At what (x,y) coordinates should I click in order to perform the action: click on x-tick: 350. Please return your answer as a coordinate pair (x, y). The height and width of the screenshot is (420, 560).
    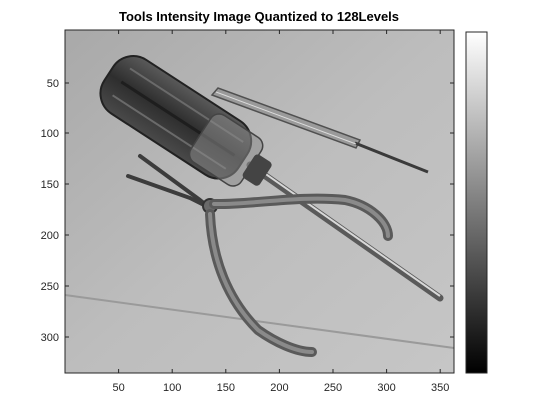
    Looking at the image, I should click on (440, 212).